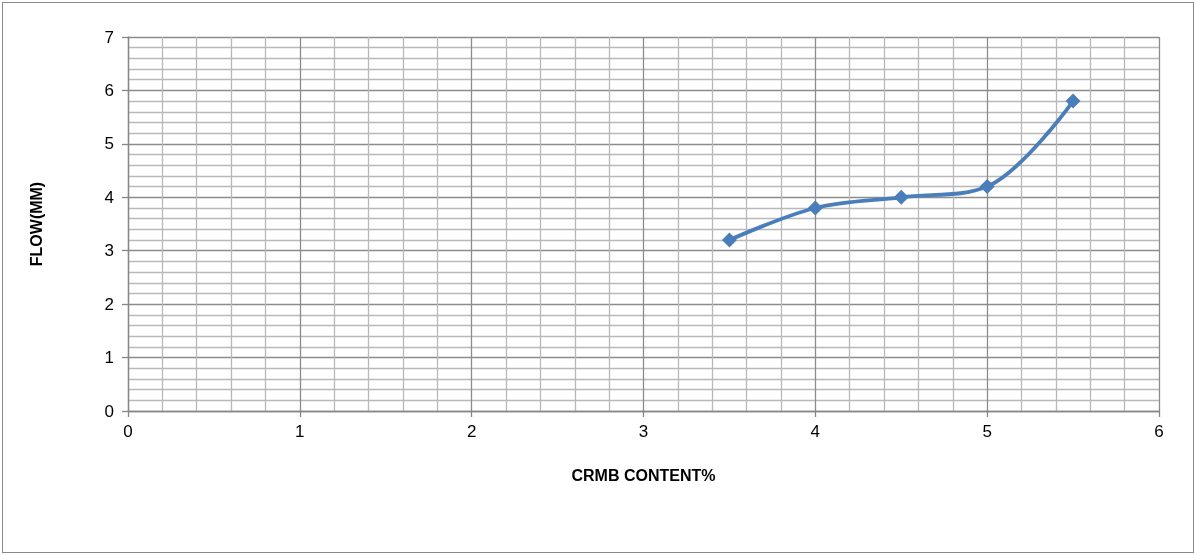 The height and width of the screenshot is (555, 1196). I want to click on y-tick-label: 1, so click(109, 358).